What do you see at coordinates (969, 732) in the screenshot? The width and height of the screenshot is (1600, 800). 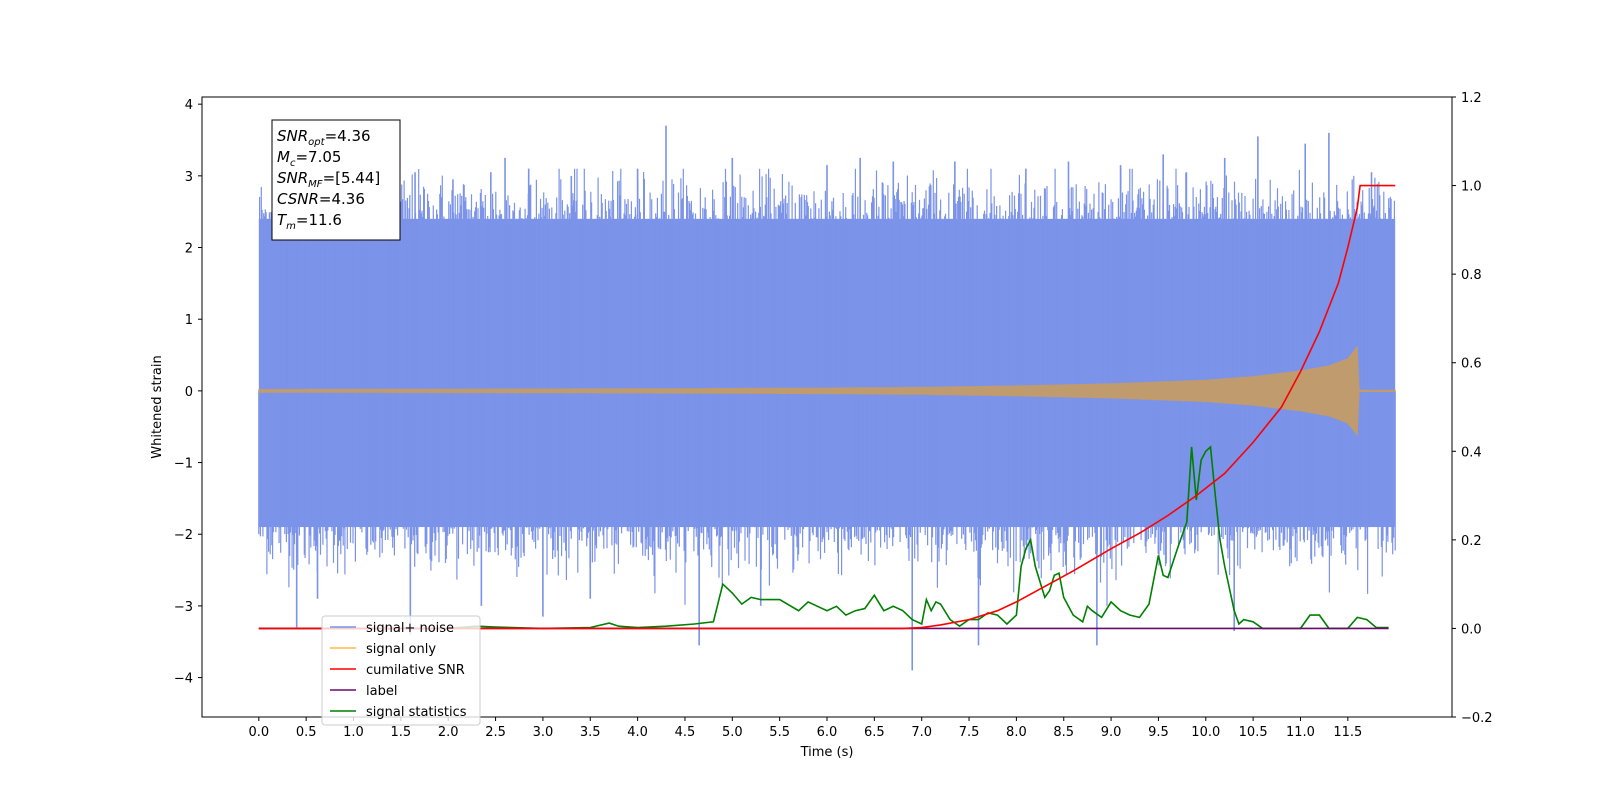 I see `x-tick-label: 7.5` at bounding box center [969, 732].